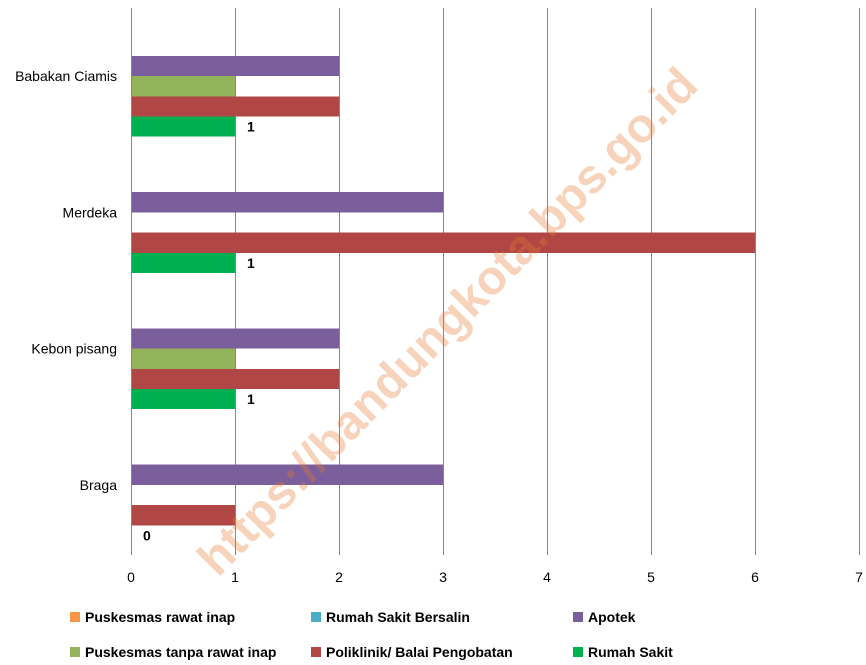  What do you see at coordinates (316, 617) in the screenshot?
I see `legend-swatch-rumah-sakit-bersalin` at bounding box center [316, 617].